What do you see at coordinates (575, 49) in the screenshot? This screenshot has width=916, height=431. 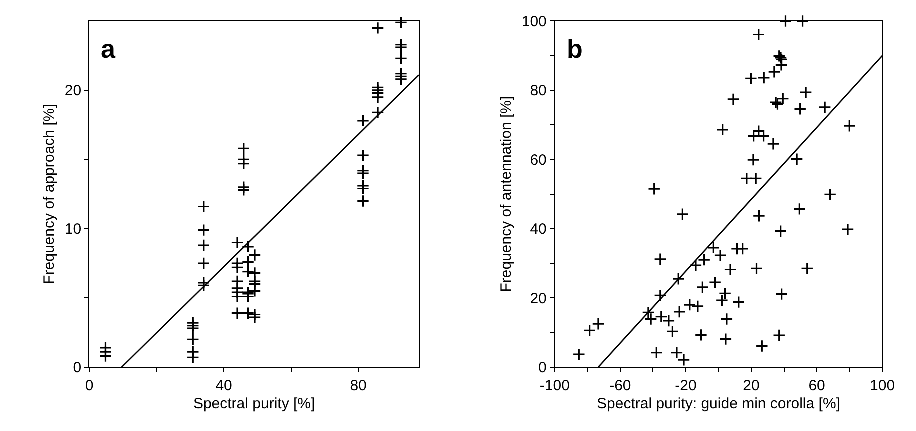 I see `text: b` at bounding box center [575, 49].